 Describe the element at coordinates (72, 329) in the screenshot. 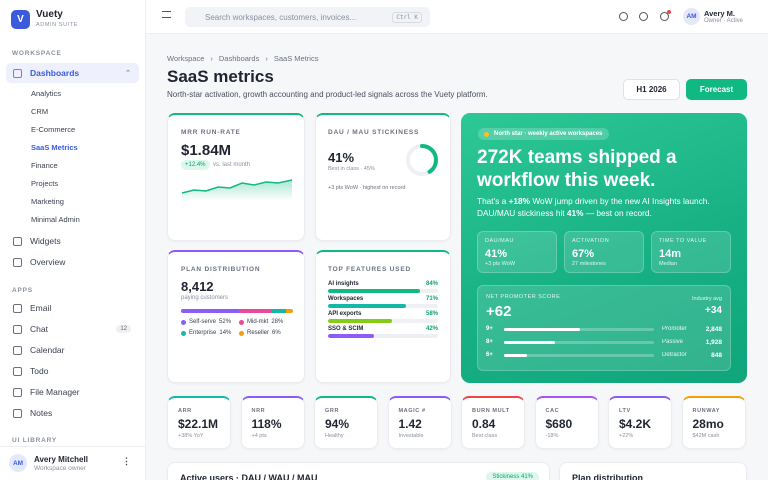

I see `nav-item: Chat 12` at that location.